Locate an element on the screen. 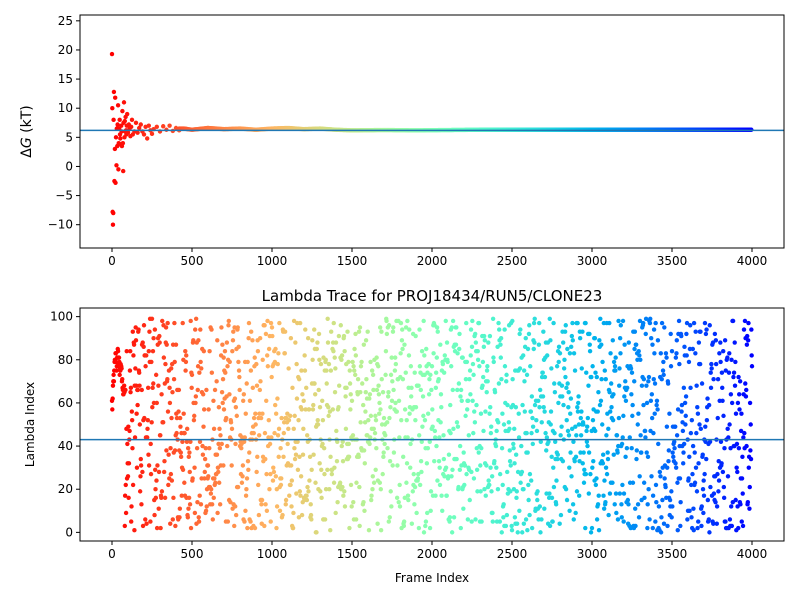  y-tick-label: 20 is located at coordinates (65, 50).